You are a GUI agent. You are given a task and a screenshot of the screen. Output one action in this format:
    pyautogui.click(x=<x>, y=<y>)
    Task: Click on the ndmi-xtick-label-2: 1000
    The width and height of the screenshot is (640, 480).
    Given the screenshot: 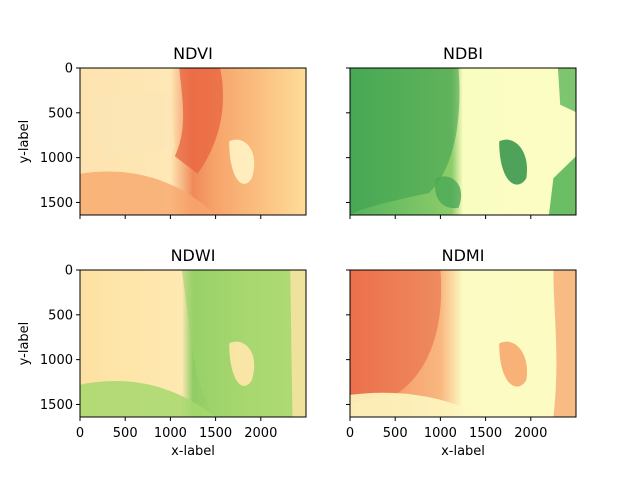 What is the action you would take?
    pyautogui.click(x=440, y=433)
    